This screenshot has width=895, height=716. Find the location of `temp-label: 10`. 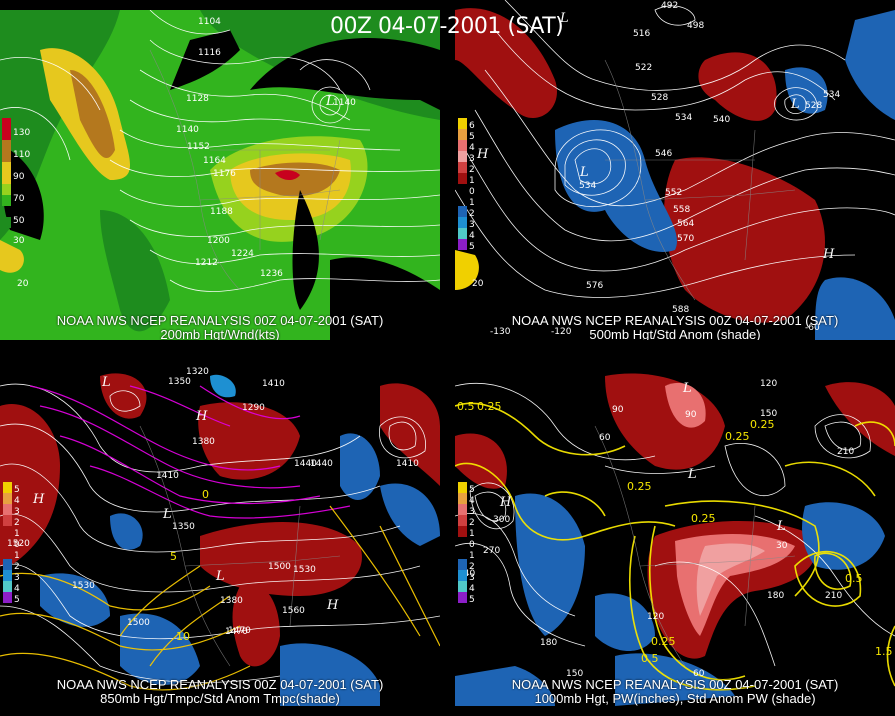

temp-label: 10 is located at coordinates (183, 636).